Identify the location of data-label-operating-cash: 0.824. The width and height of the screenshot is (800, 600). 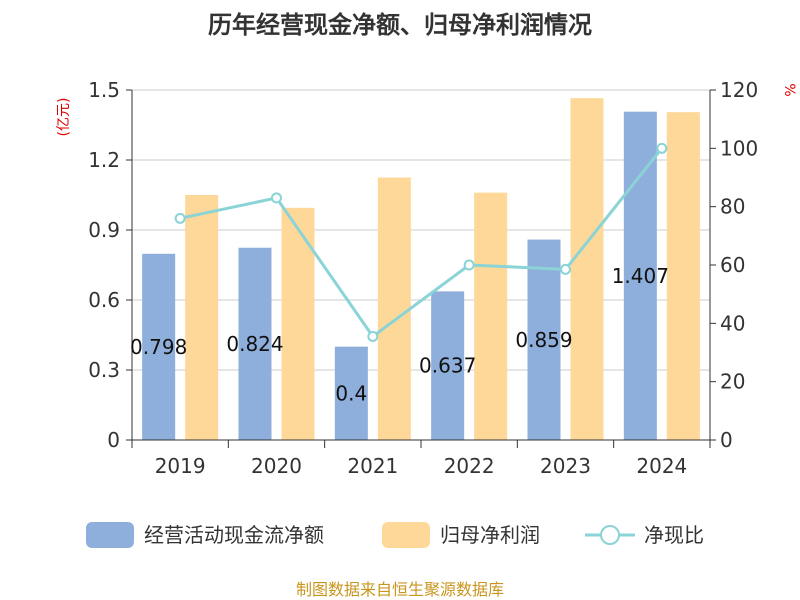
(254, 344).